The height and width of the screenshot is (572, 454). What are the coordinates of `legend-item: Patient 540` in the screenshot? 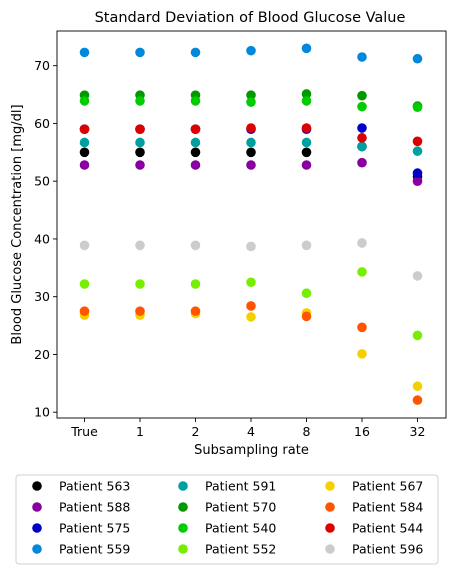 It's located at (227, 528).